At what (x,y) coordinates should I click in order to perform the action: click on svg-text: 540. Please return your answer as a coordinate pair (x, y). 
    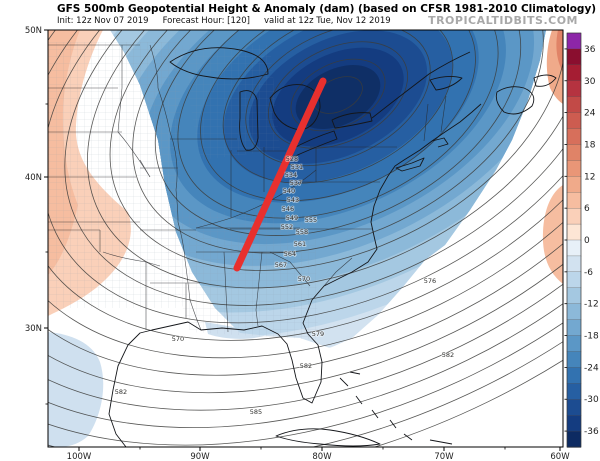
    Looking at the image, I should click on (289, 191).